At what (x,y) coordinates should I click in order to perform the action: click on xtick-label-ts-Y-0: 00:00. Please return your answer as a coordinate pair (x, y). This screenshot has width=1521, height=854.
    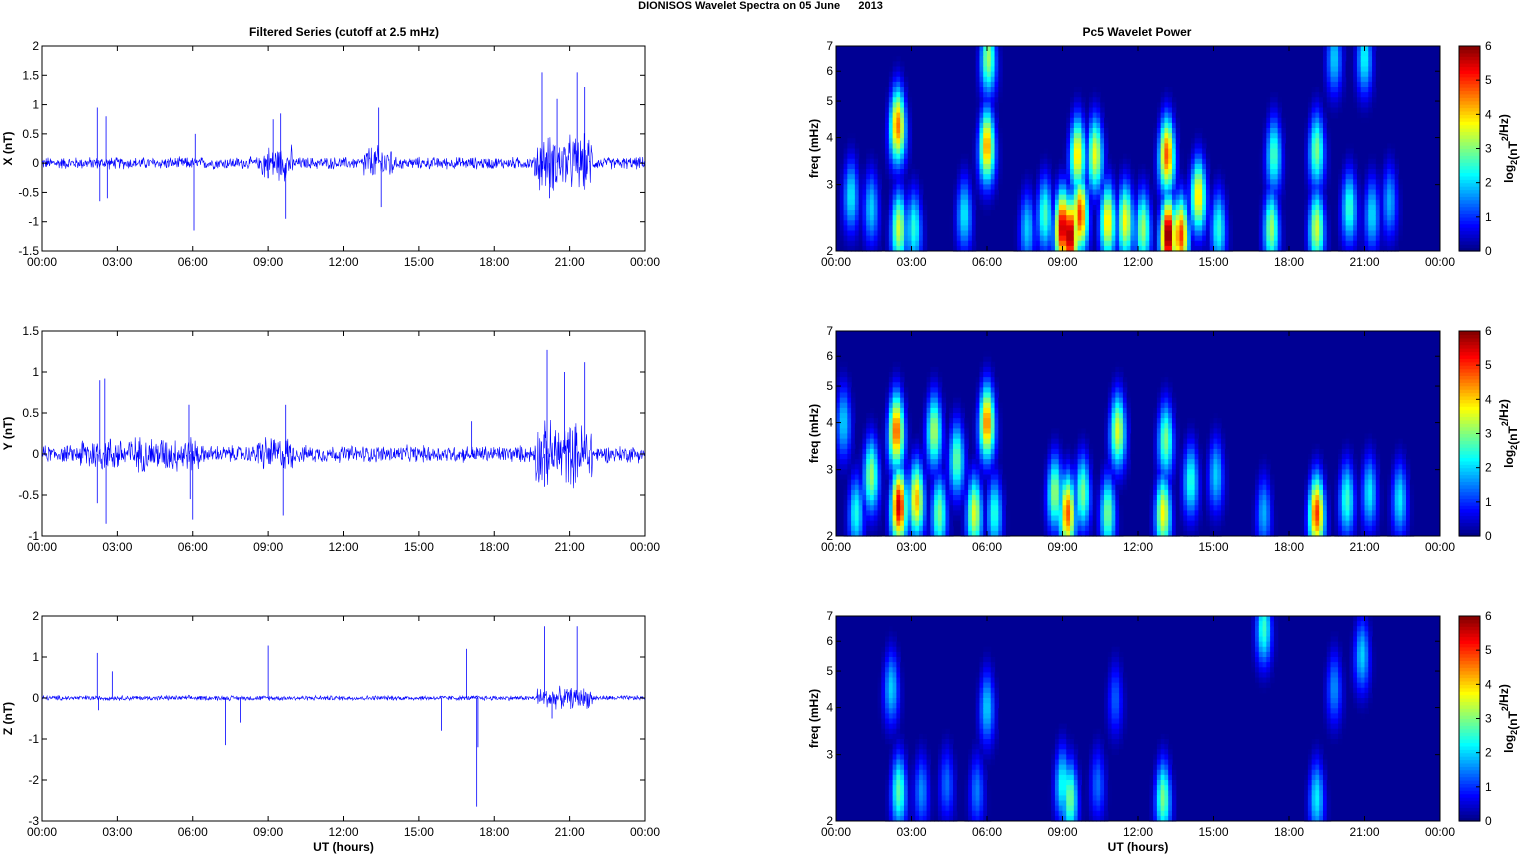
    Looking at the image, I should click on (42, 547).